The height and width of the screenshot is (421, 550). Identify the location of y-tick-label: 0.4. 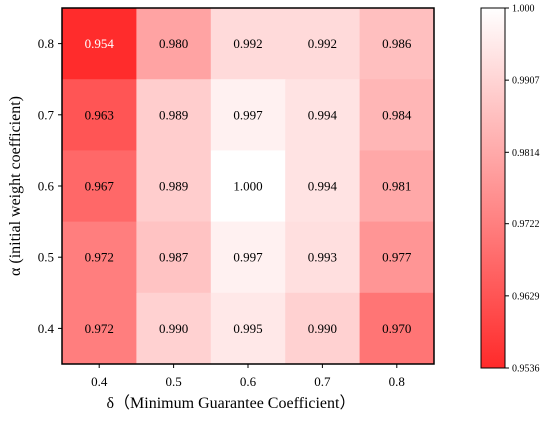
(46, 328).